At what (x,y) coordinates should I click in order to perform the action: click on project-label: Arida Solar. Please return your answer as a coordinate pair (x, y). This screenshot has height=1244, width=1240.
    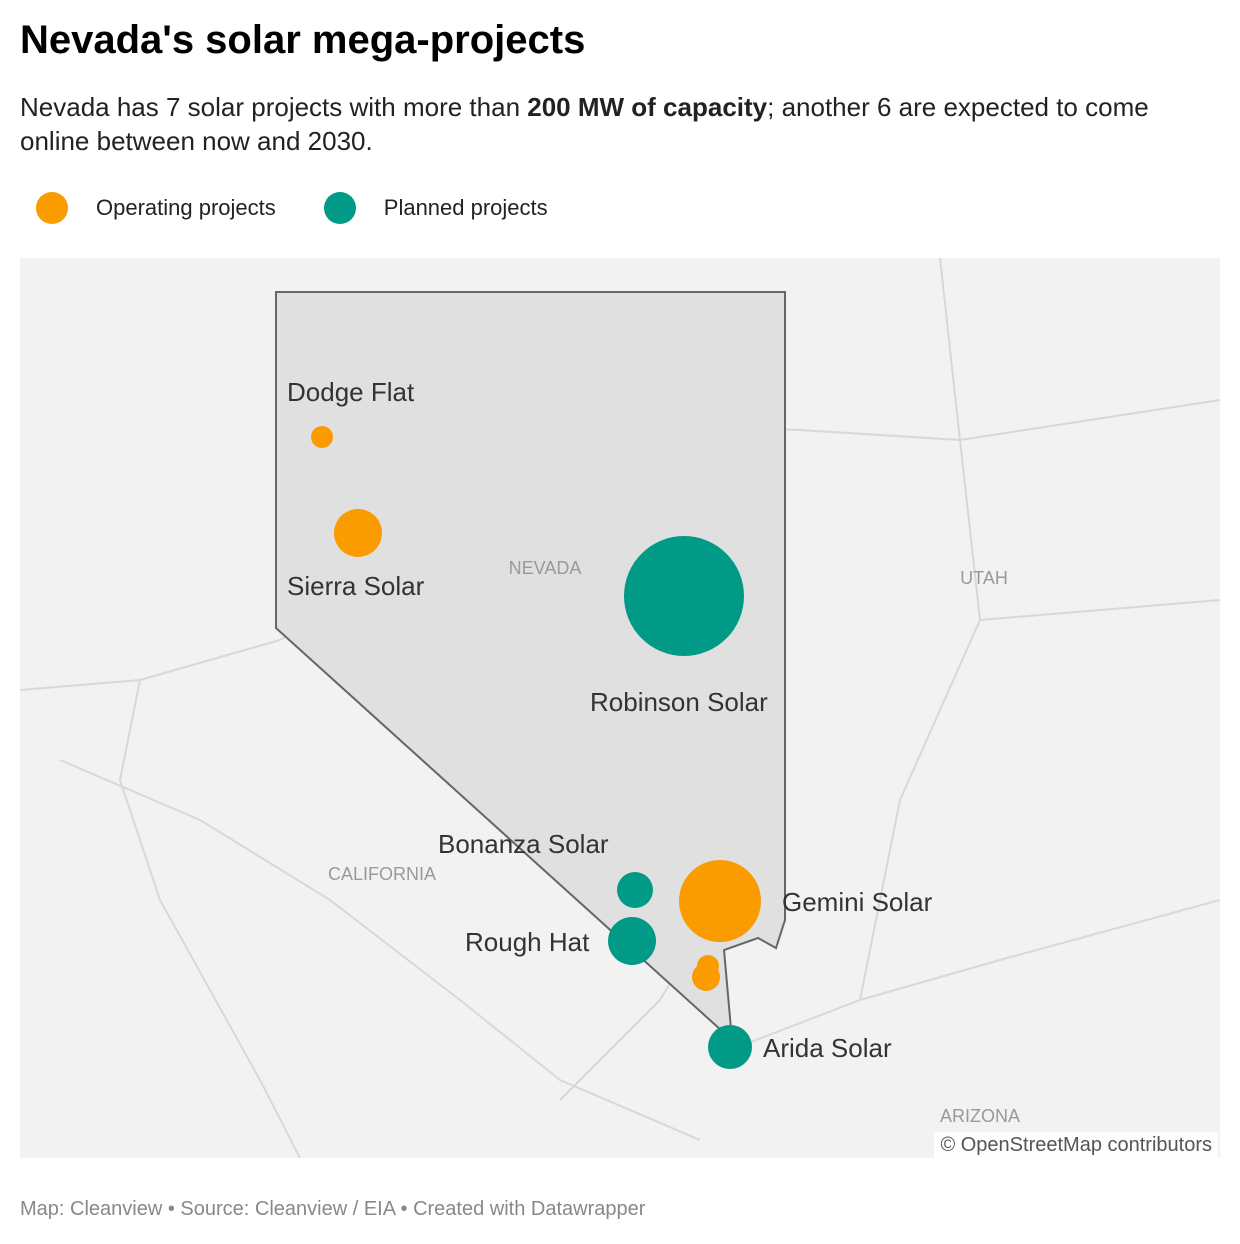
    Looking at the image, I should click on (827, 1048).